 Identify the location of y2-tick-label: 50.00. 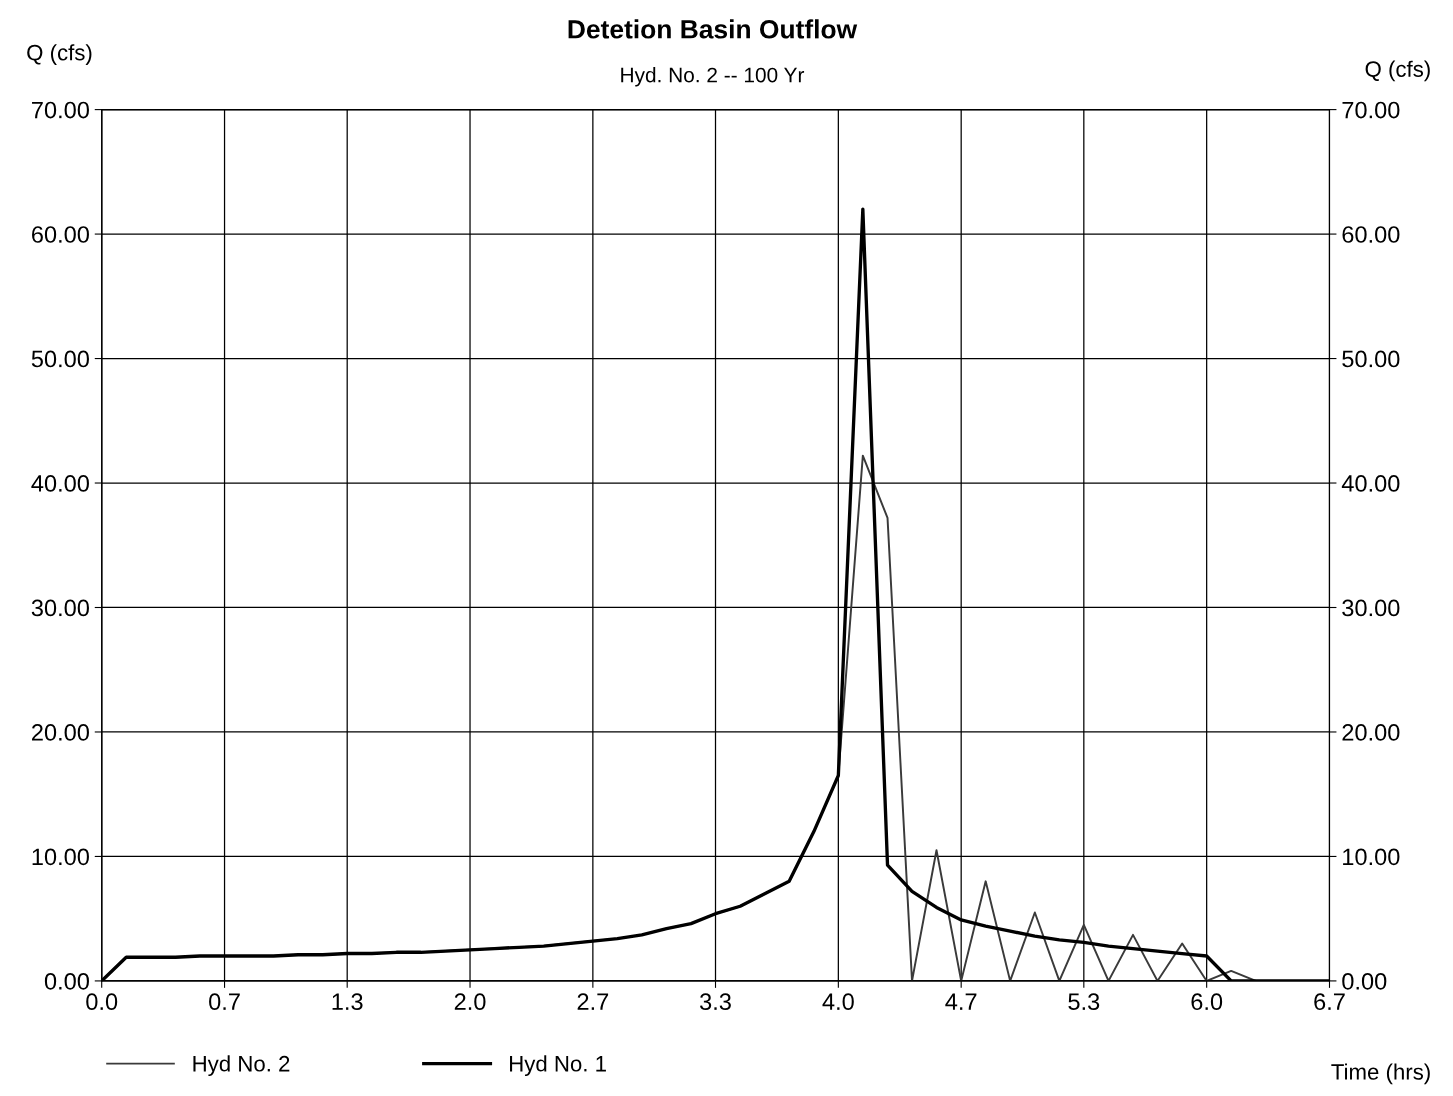
(1371, 359).